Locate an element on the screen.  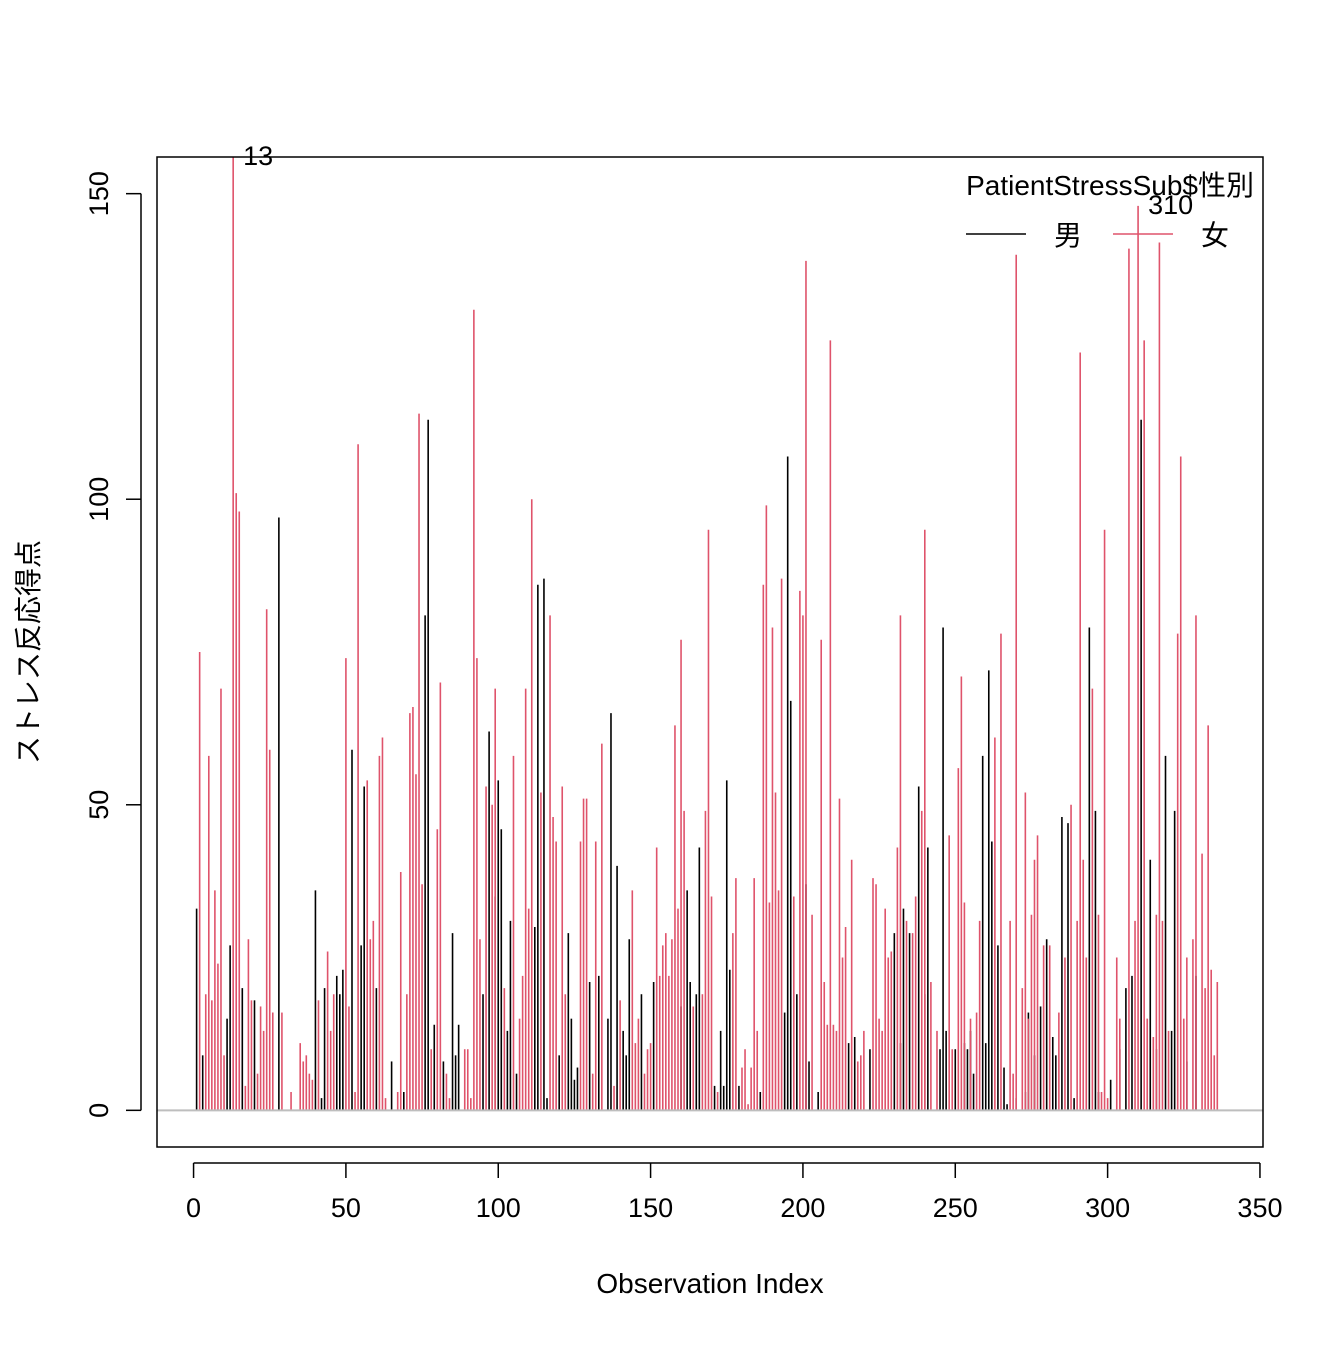
x-tick-label: 250 is located at coordinates (955, 1208).